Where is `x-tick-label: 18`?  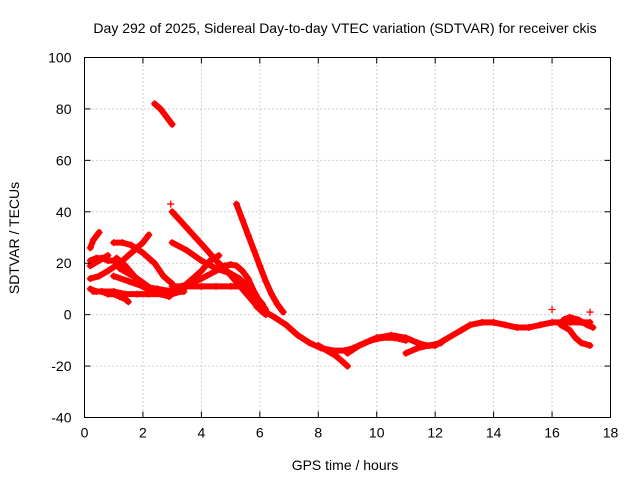
x-tick-label: 18 is located at coordinates (611, 433).